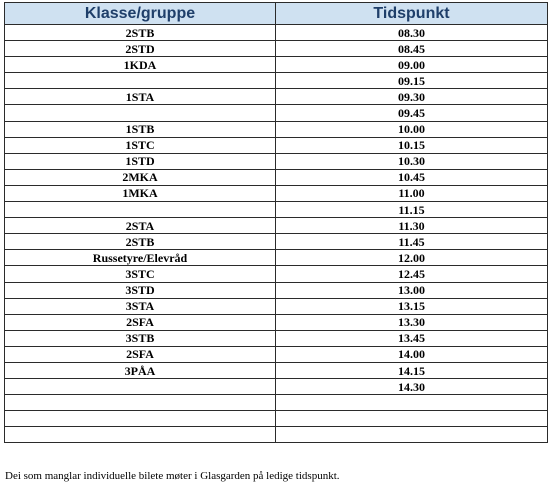  Describe the element at coordinates (140, 65) in the screenshot. I see `class-group-cell: 1KDA` at that location.